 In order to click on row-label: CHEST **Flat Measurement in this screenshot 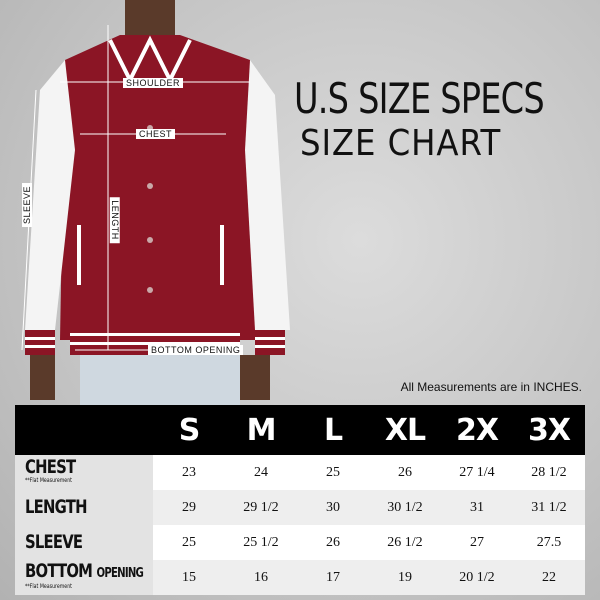, I will do `click(84, 472)`.